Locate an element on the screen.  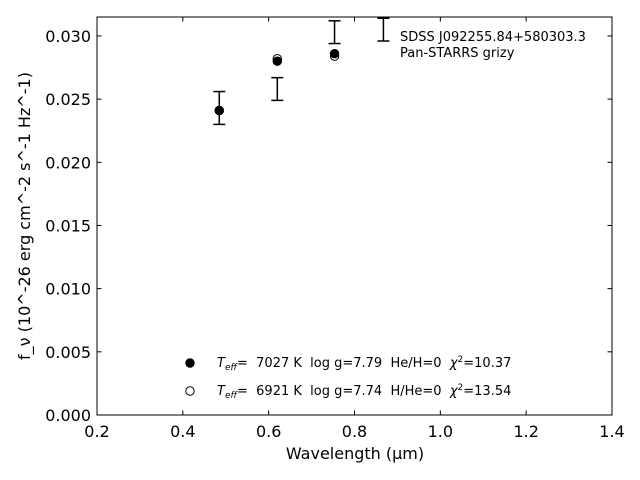
x-tick-label: 0.8 is located at coordinates (354, 431).